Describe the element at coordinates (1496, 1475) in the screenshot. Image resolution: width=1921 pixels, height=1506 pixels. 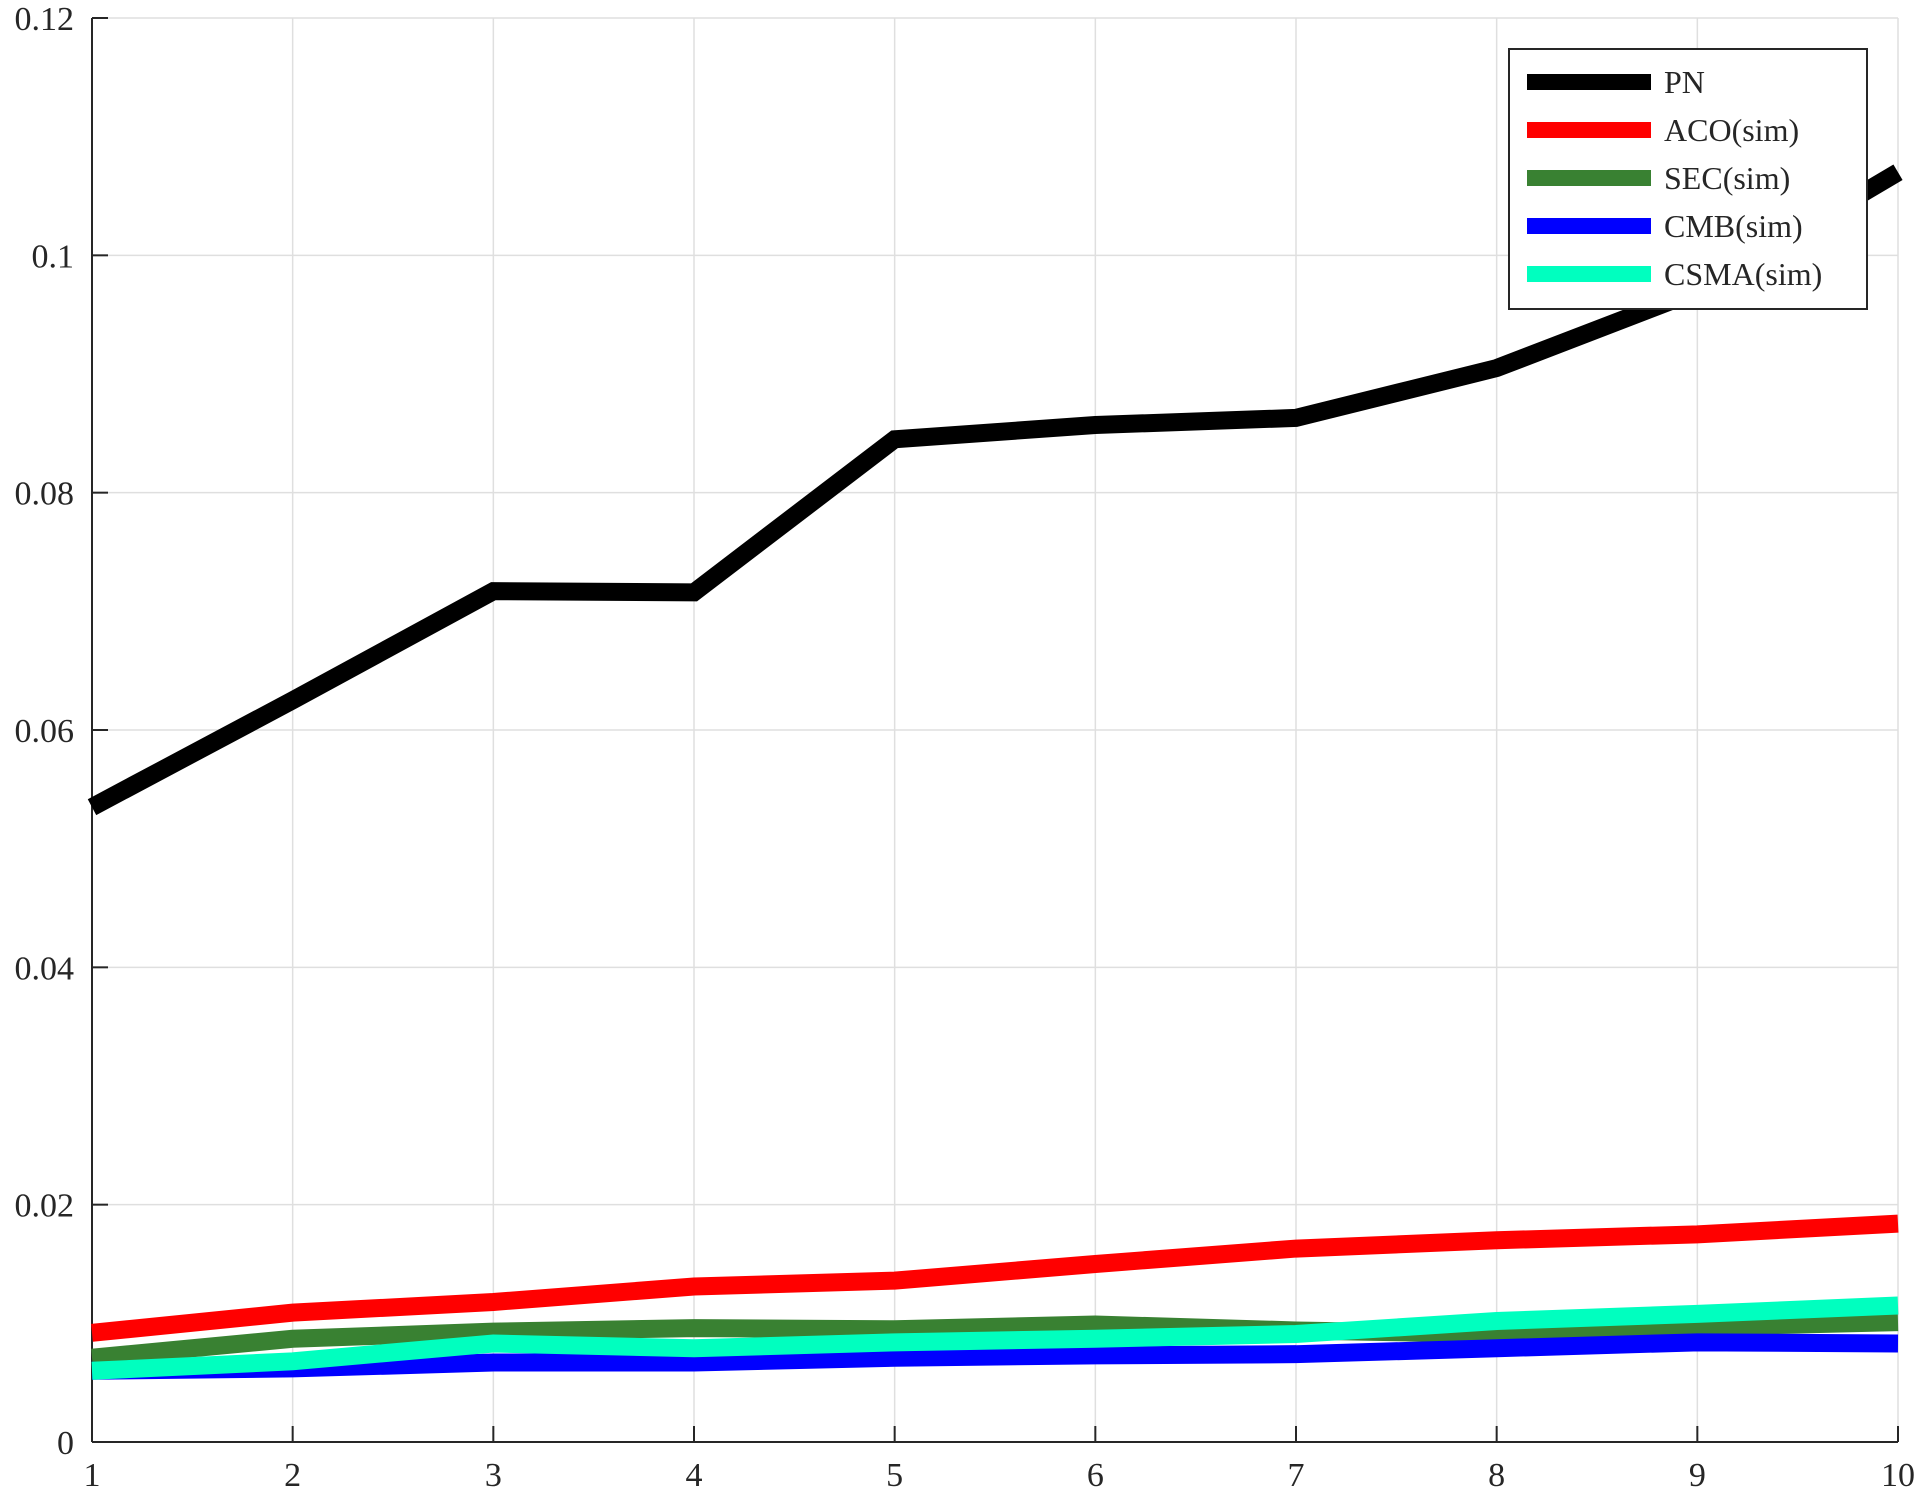
I see `x-tick-label: 8` at that location.